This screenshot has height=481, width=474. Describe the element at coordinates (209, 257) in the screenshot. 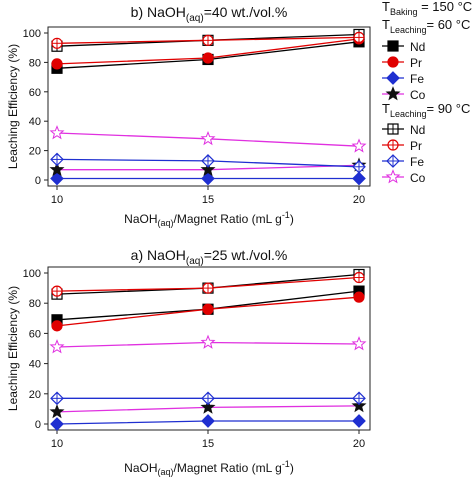

I see `chart-title: a) NaOH(aq)=25 wt./vol.%` at that location.